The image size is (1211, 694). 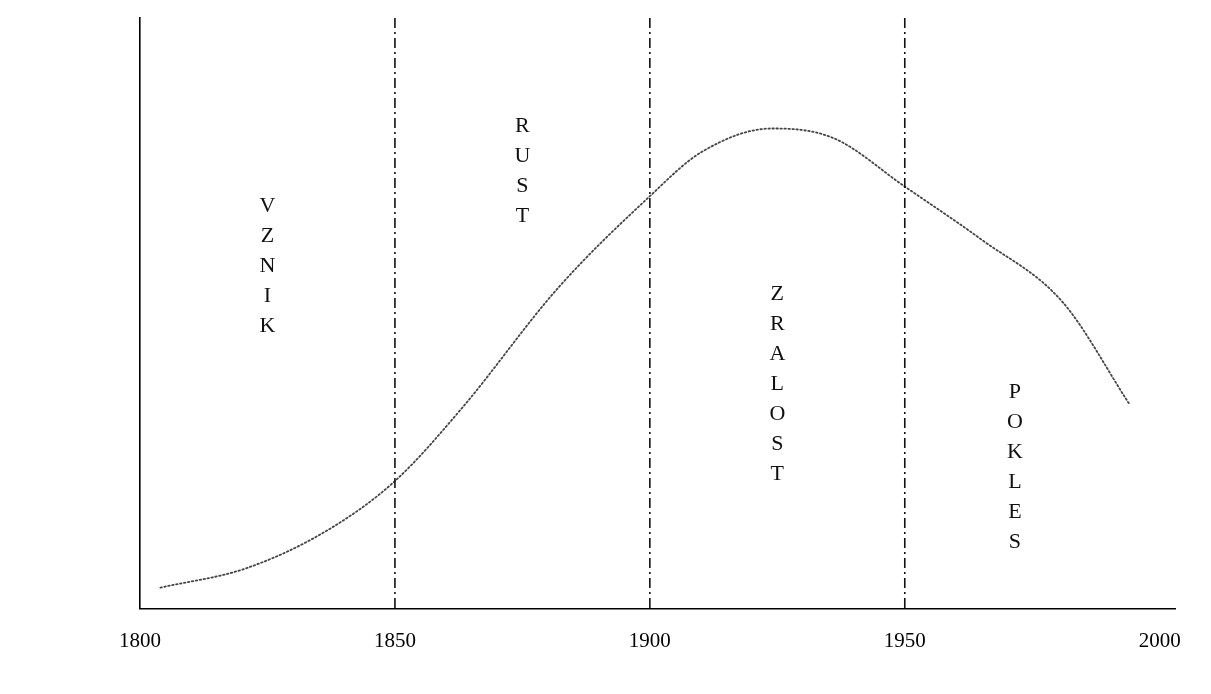 I want to click on x-tick-label: 1950, so click(x=904, y=639).